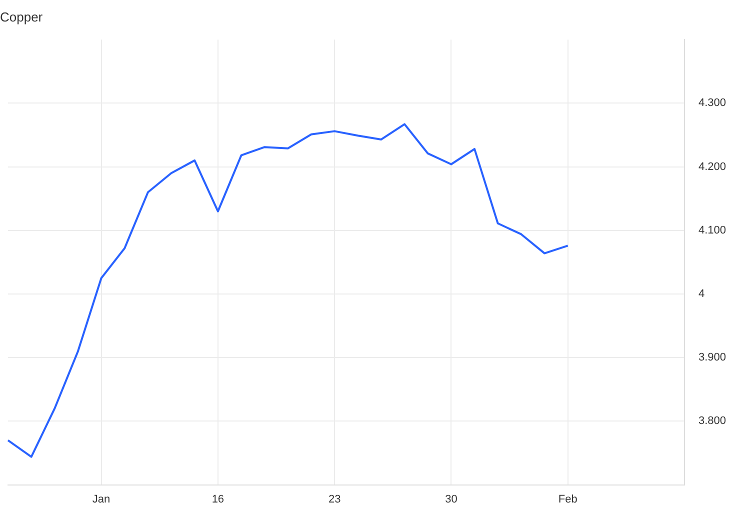  What do you see at coordinates (218, 499) in the screenshot?
I see `x-tick-label: 16` at bounding box center [218, 499].